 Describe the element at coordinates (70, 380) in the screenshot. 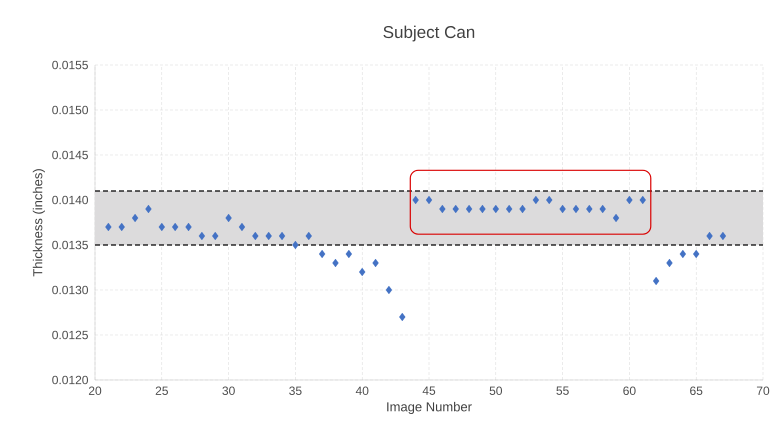

I see `y-tick-label: 0.0120` at that location.